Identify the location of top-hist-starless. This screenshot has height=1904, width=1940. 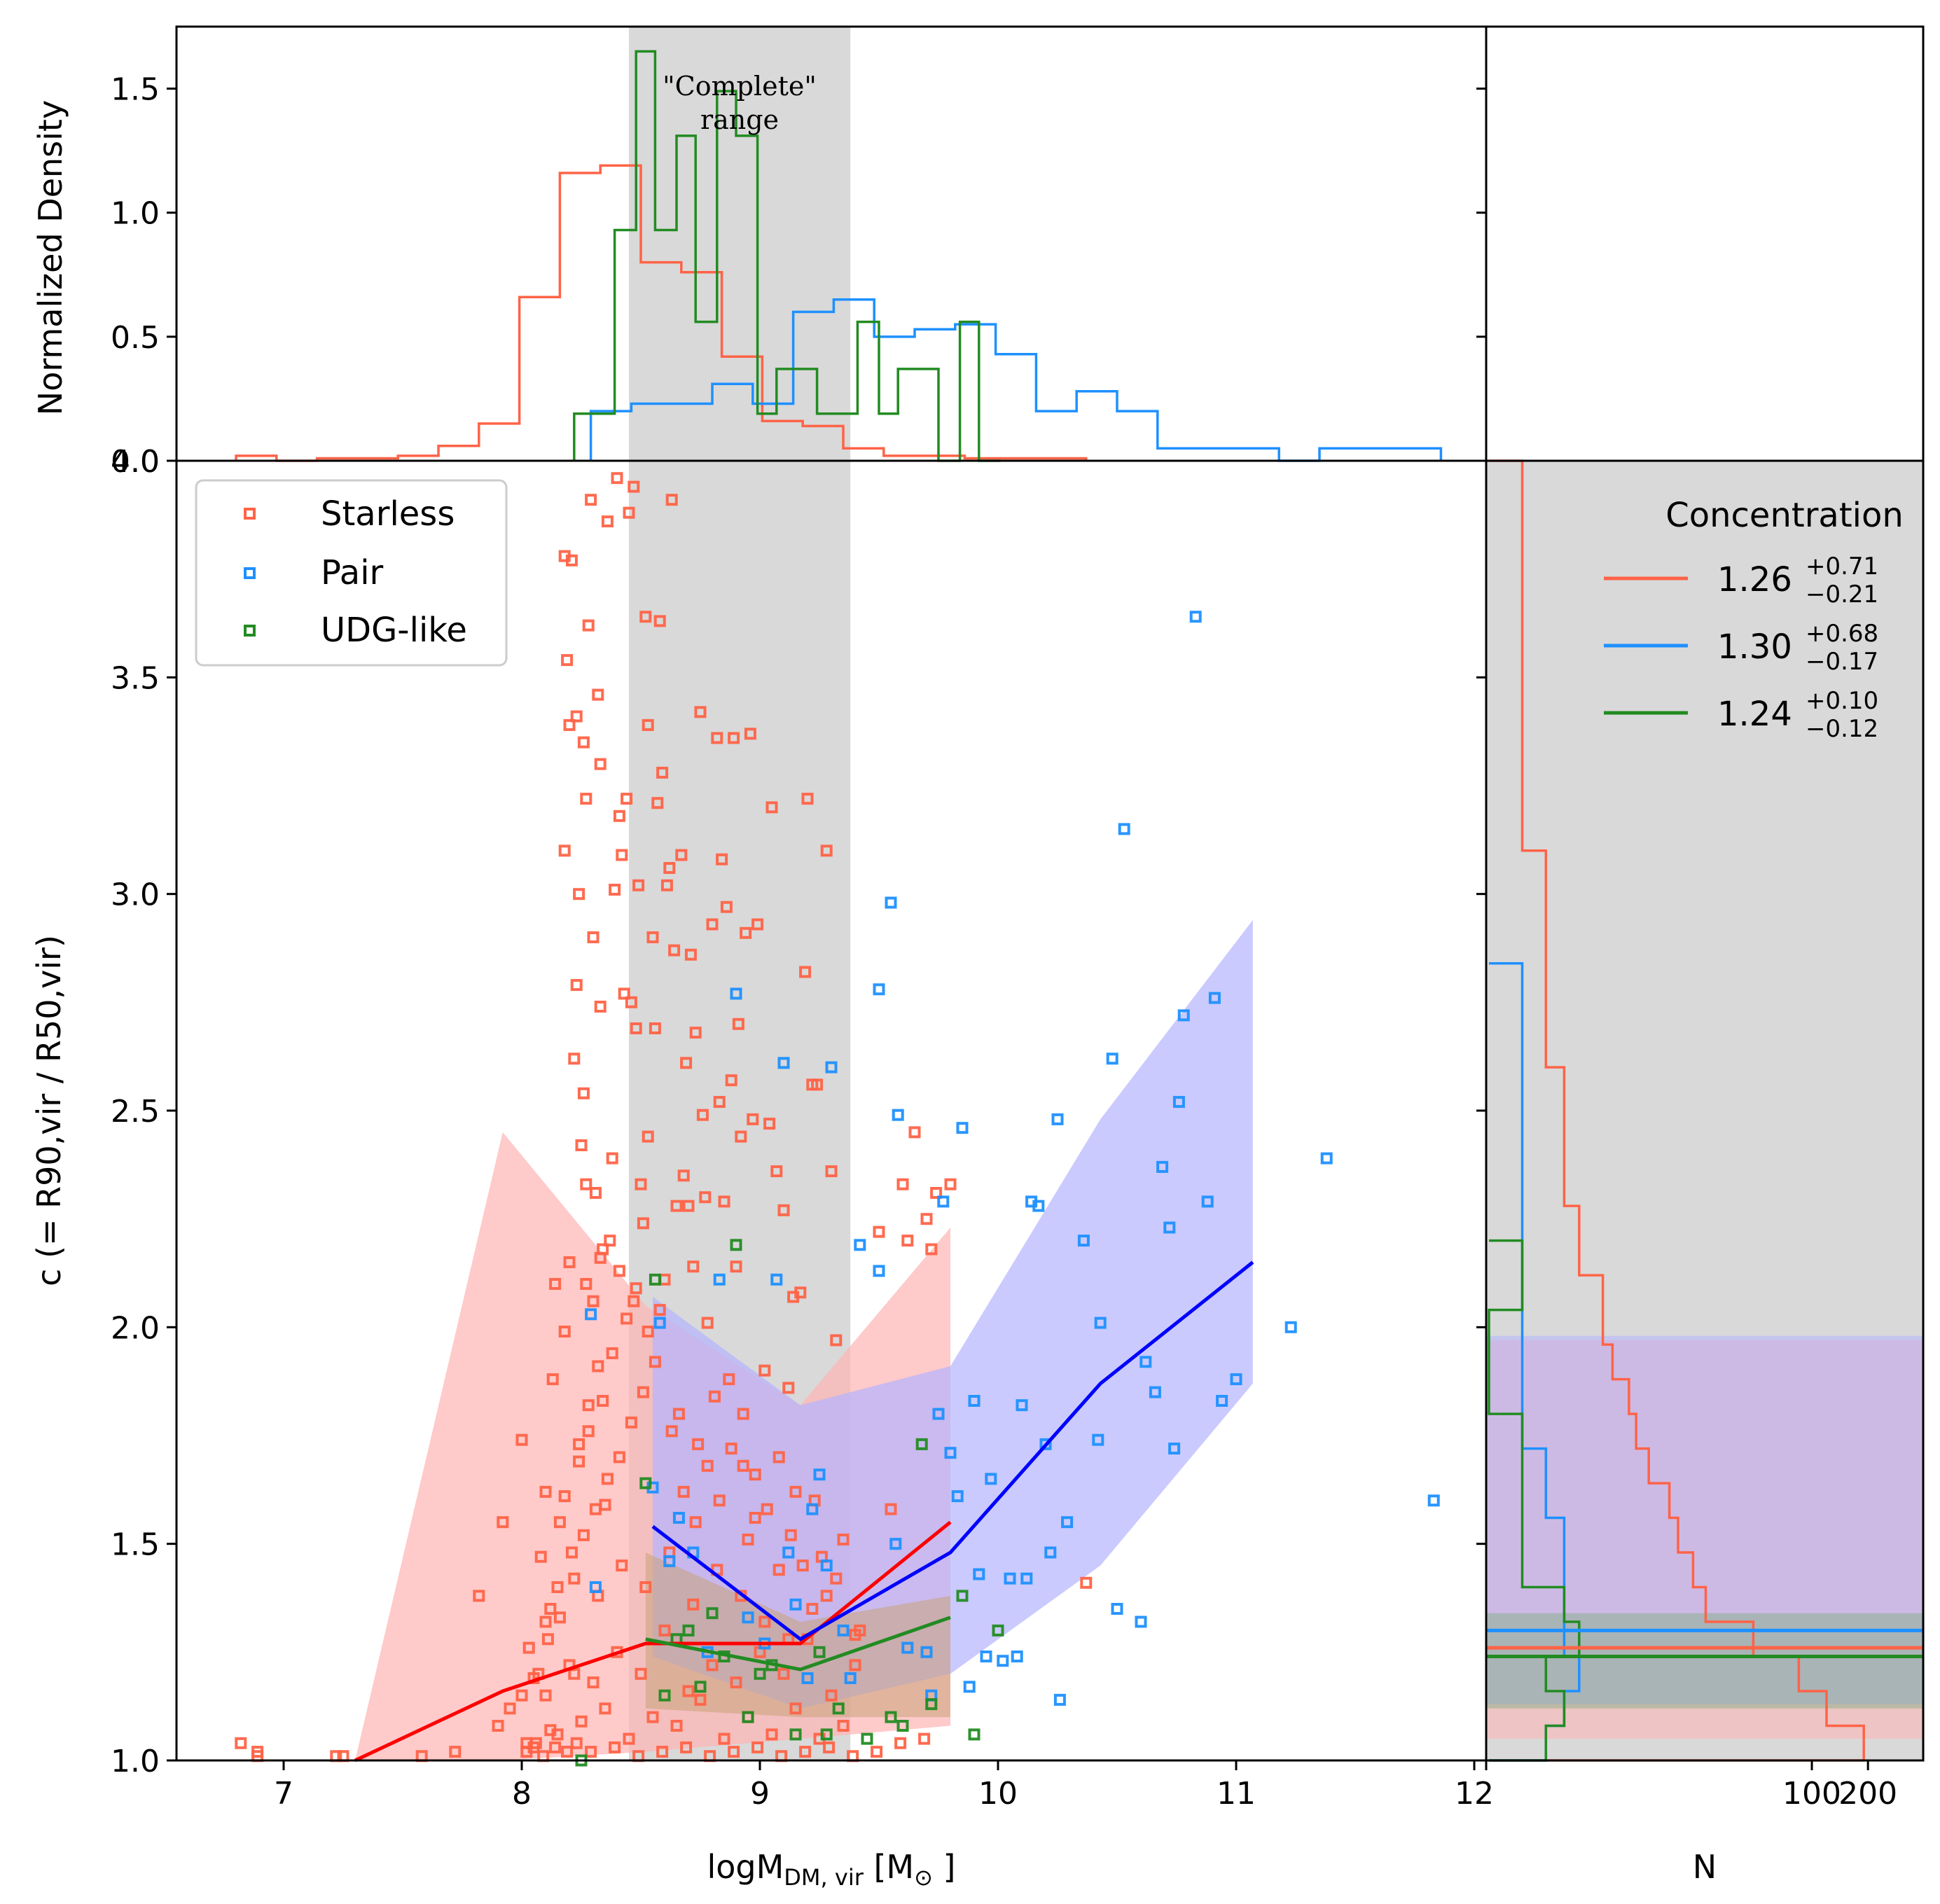
(661, 313).